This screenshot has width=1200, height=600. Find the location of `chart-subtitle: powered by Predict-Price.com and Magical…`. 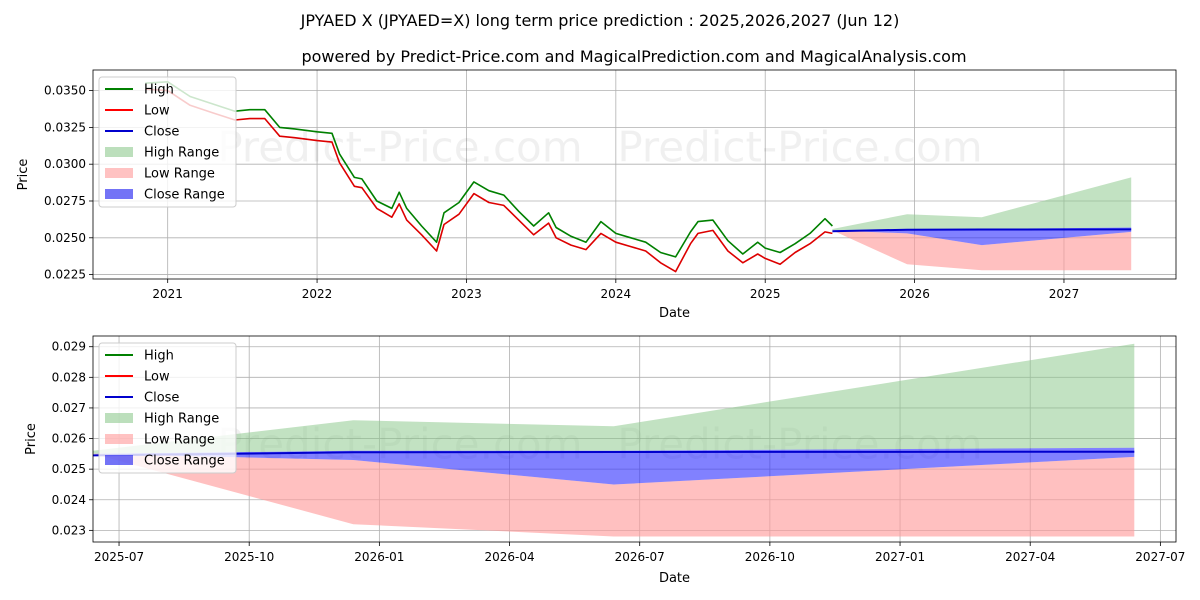

chart-subtitle: powered by Predict-Price.com and Magical… is located at coordinates (633, 56).